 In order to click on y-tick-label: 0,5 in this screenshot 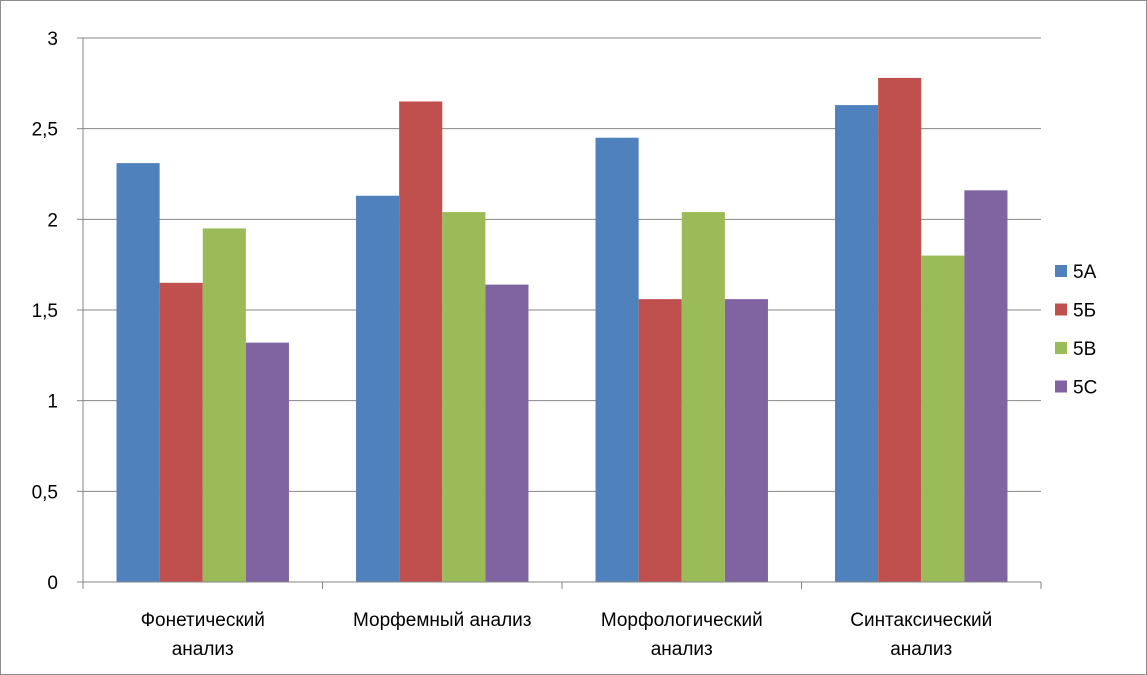, I will do `click(45, 492)`.